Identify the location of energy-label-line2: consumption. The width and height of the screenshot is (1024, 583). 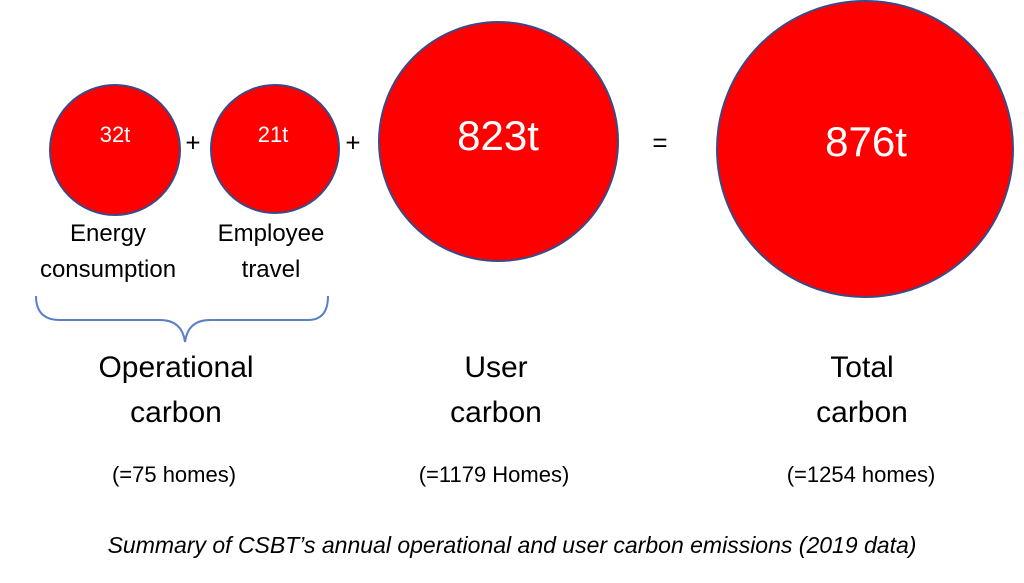
(108, 269).